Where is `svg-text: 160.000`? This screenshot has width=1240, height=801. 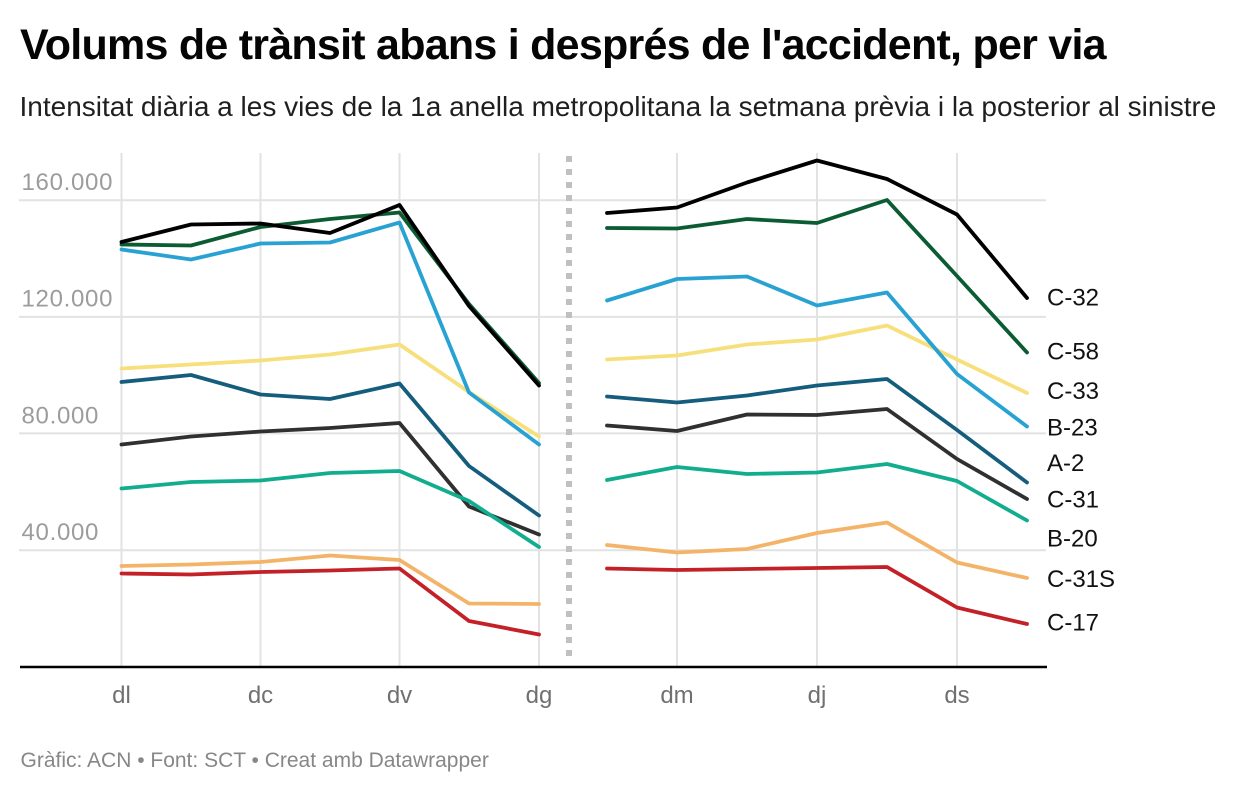 svg-text: 160.000 is located at coordinates (68, 182).